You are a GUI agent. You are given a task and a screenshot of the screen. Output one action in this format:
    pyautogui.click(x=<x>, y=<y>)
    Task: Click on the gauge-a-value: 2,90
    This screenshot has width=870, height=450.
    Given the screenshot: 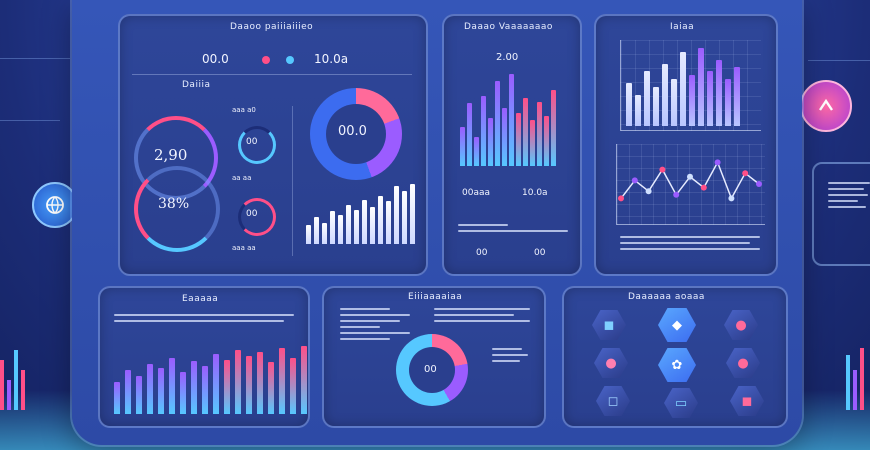 What is the action you would take?
    pyautogui.click(x=171, y=155)
    